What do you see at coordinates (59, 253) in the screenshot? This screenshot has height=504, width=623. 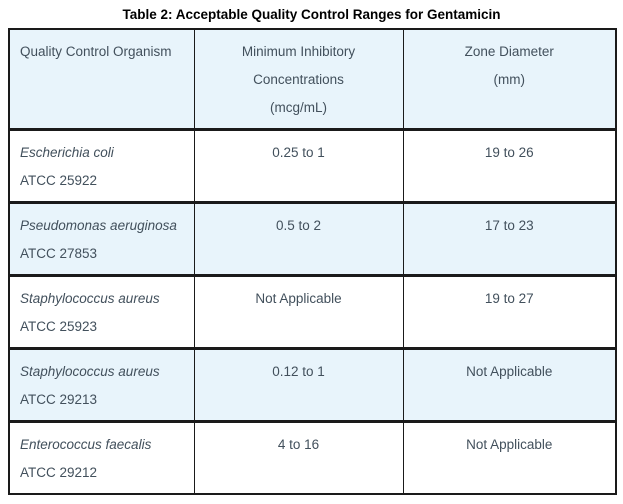 I see `atcc-number: ATCC 27853` at bounding box center [59, 253].